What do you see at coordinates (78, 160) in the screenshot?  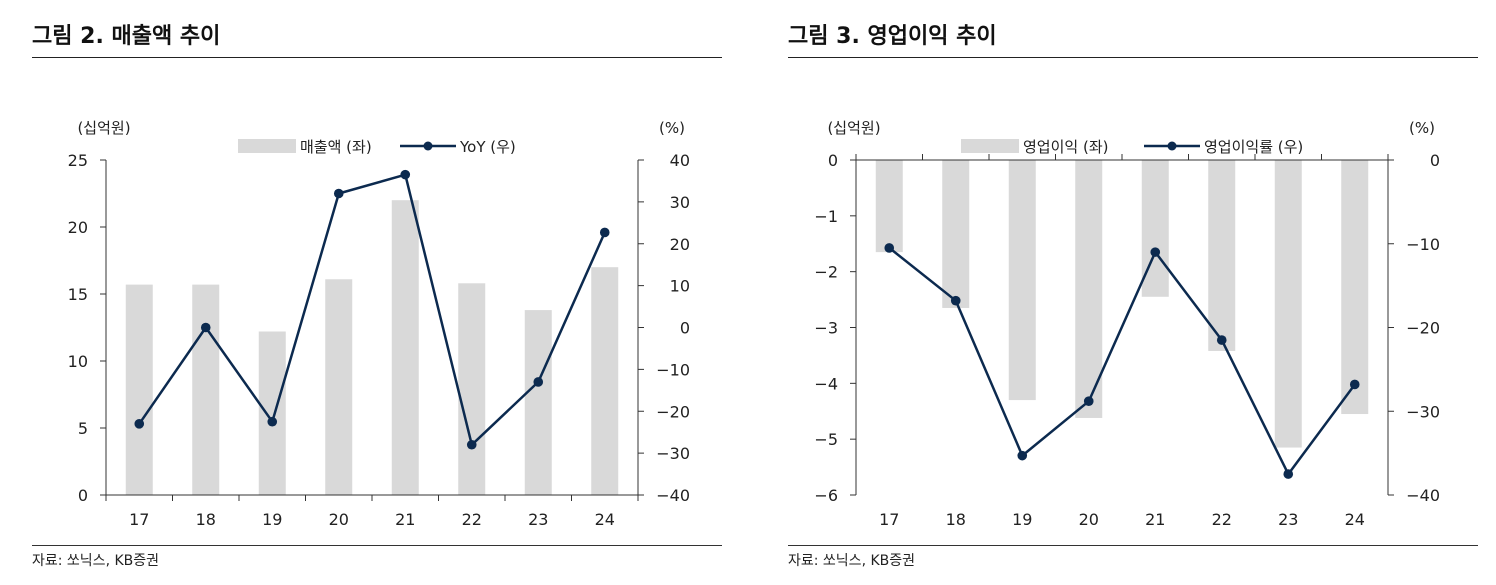 I see `left-tick-label: 25` at bounding box center [78, 160].